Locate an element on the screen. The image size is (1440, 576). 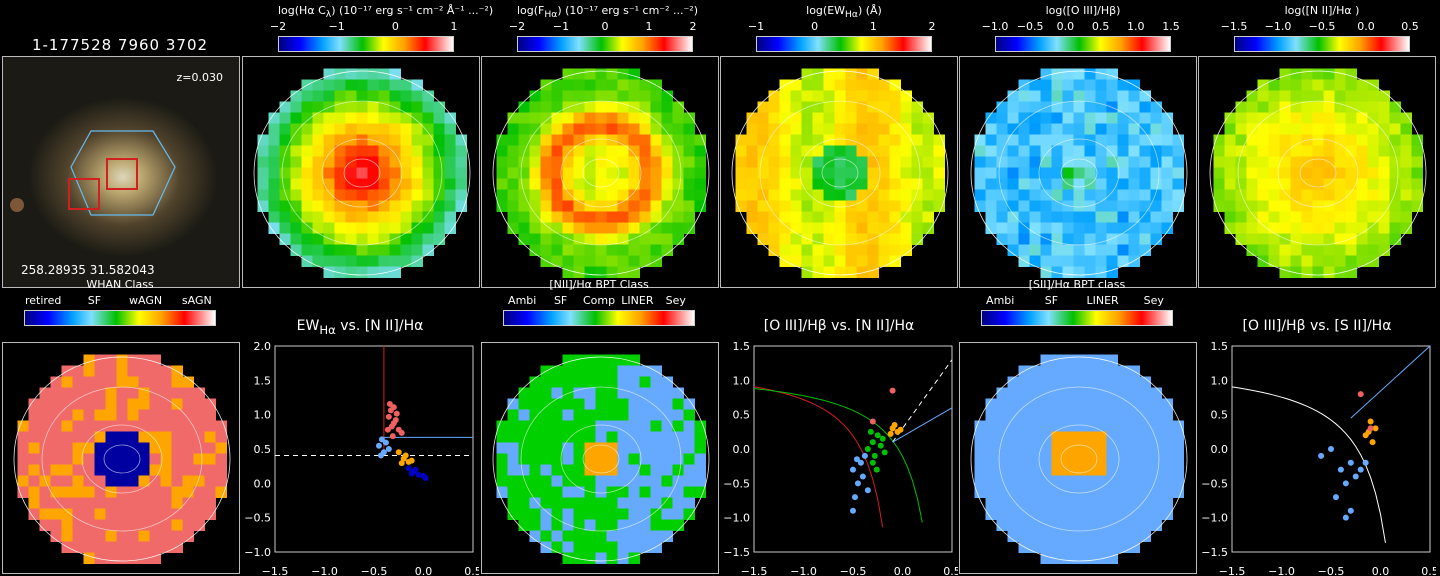
map-2-tick-label: 2 is located at coordinates (693, 26).